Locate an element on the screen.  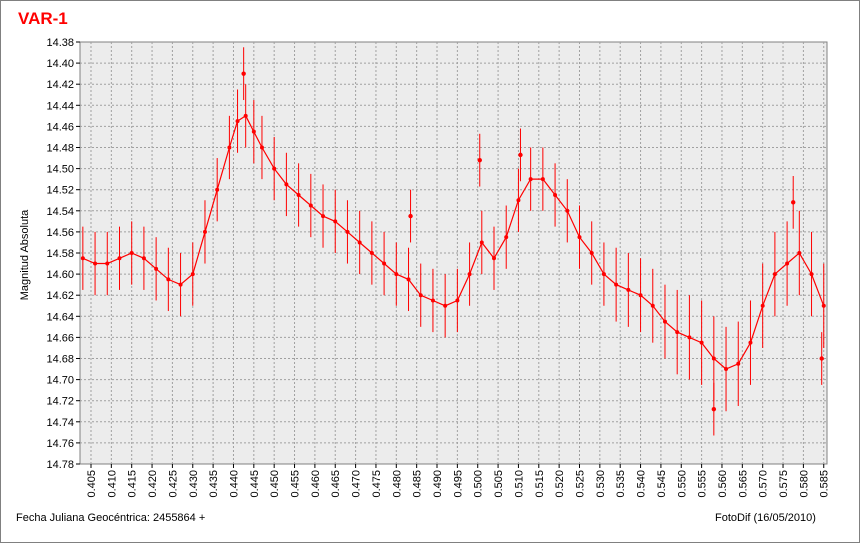
x-tick-label: 0.540 is located at coordinates (642, 484).